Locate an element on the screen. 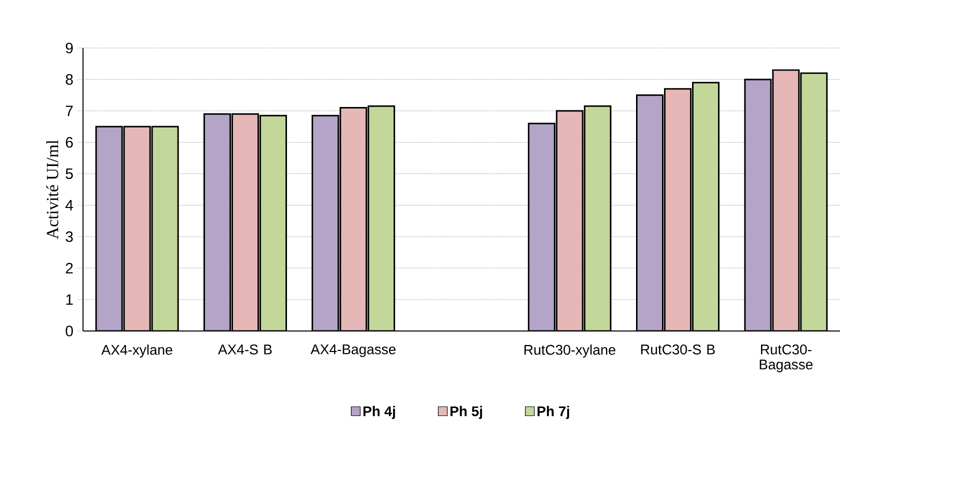 The height and width of the screenshot is (482, 956). legend-label: Ph 4j is located at coordinates (379, 412).